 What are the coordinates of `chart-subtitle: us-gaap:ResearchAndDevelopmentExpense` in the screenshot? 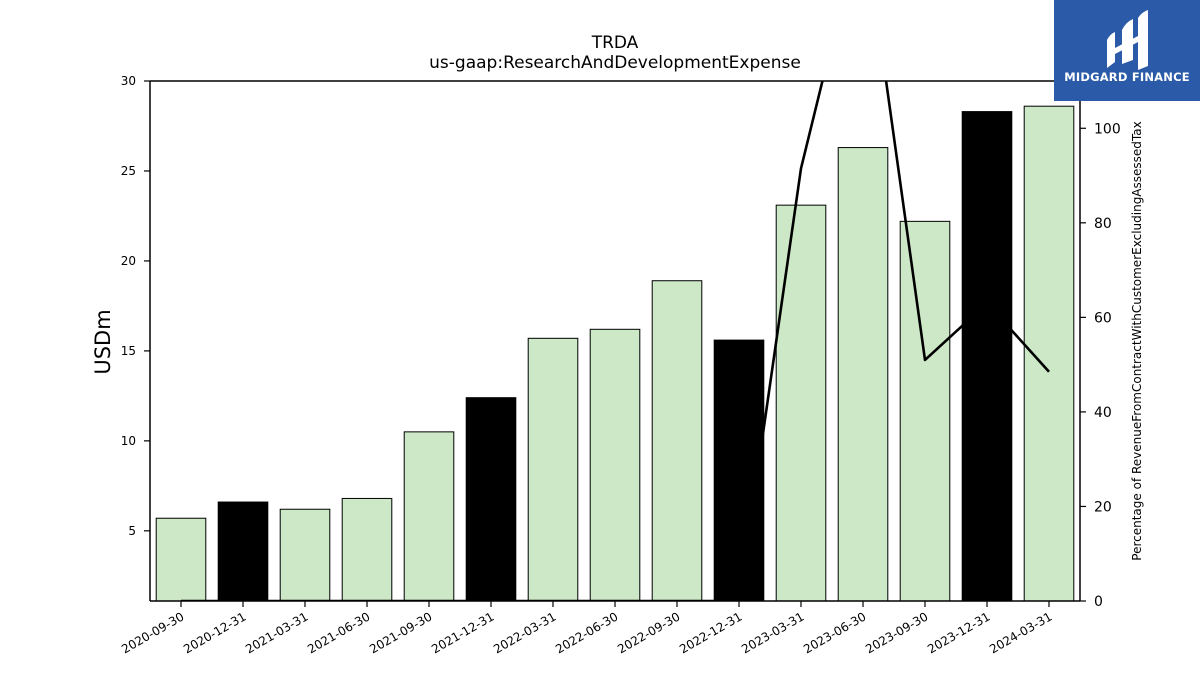 It's located at (615, 63).